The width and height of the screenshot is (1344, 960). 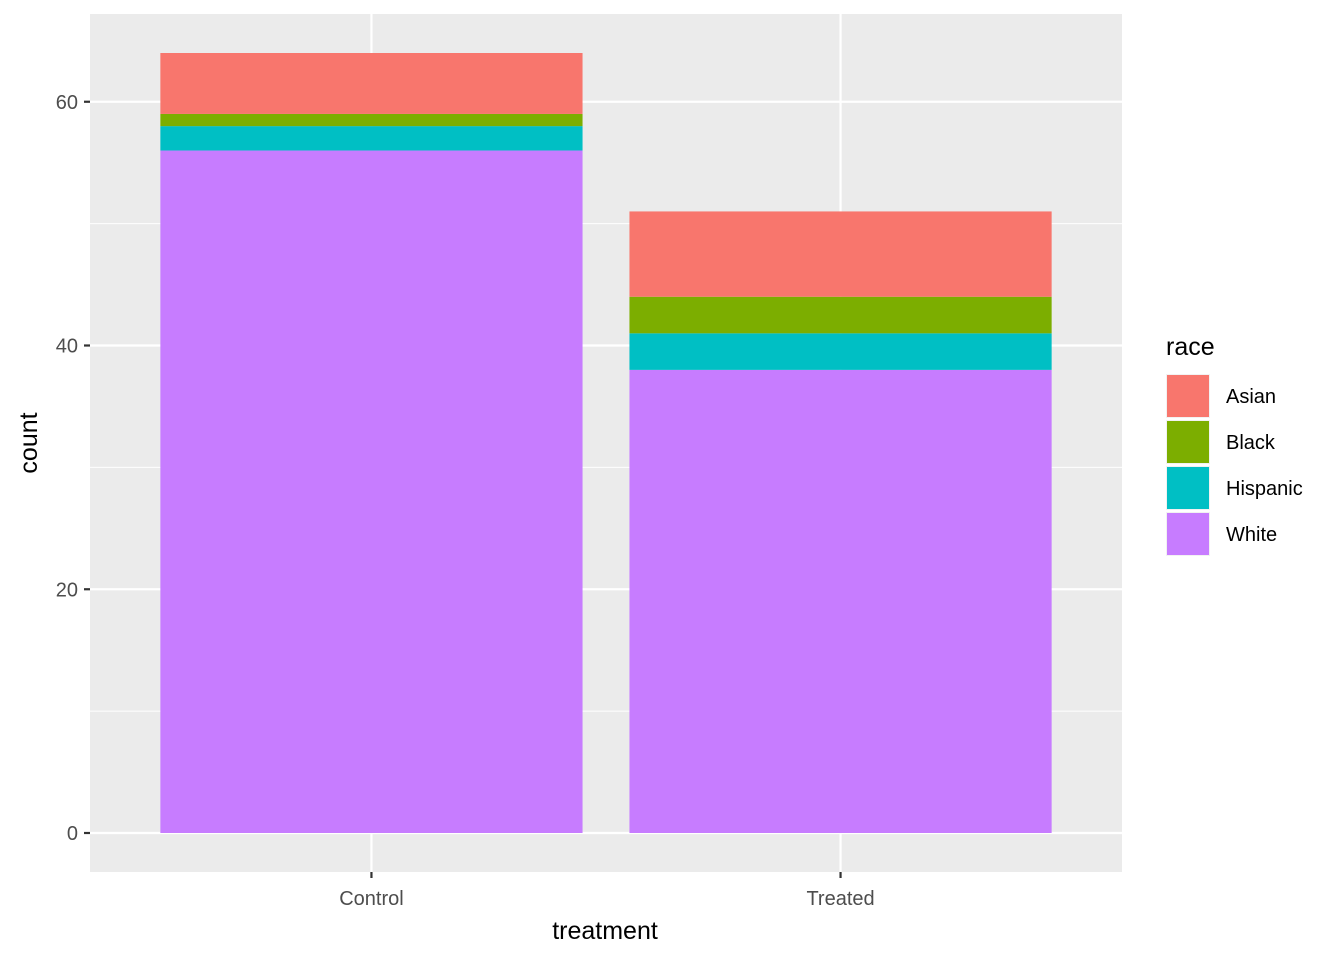 I want to click on bar-control-black, so click(x=371, y=120).